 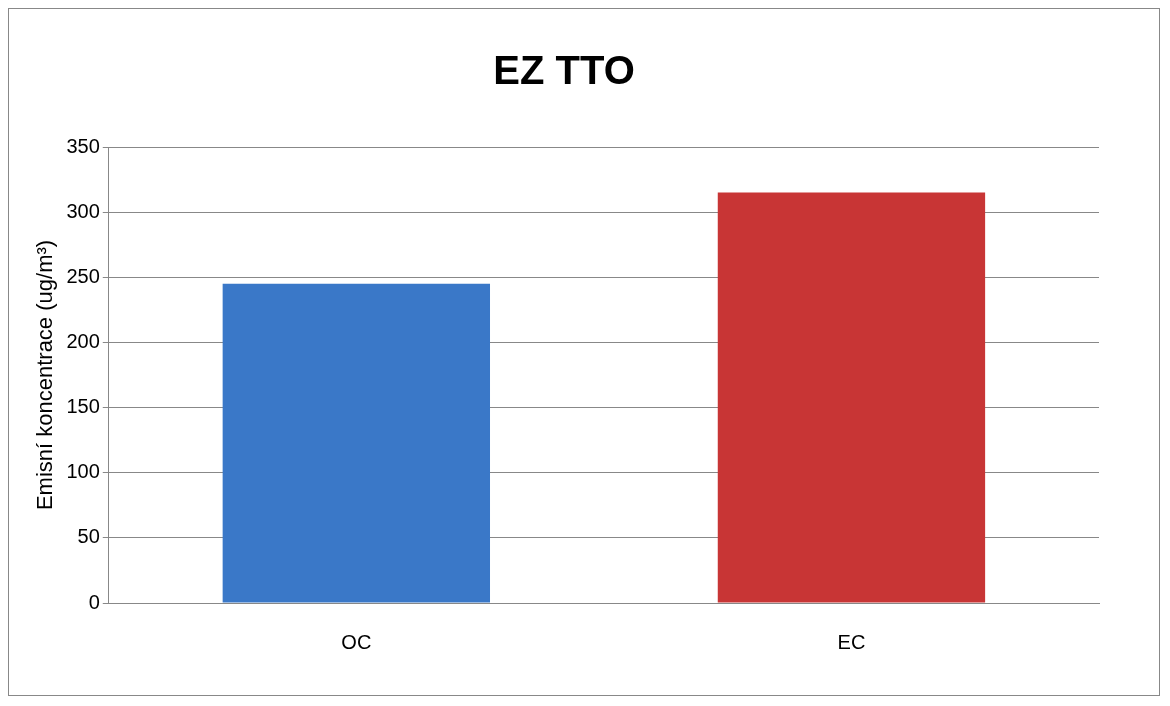 What do you see at coordinates (83, 340) in the screenshot?
I see `y-tick-label: 200` at bounding box center [83, 340].